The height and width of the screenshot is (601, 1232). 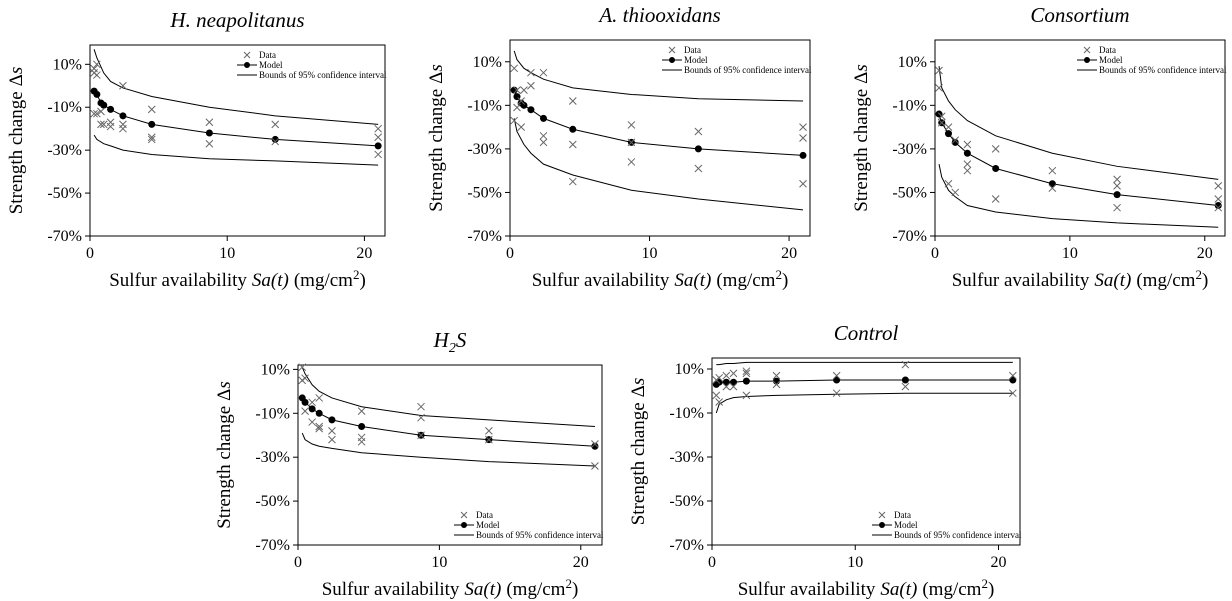 I want to click on y-tick-label: 10%, so click(x=689, y=369).